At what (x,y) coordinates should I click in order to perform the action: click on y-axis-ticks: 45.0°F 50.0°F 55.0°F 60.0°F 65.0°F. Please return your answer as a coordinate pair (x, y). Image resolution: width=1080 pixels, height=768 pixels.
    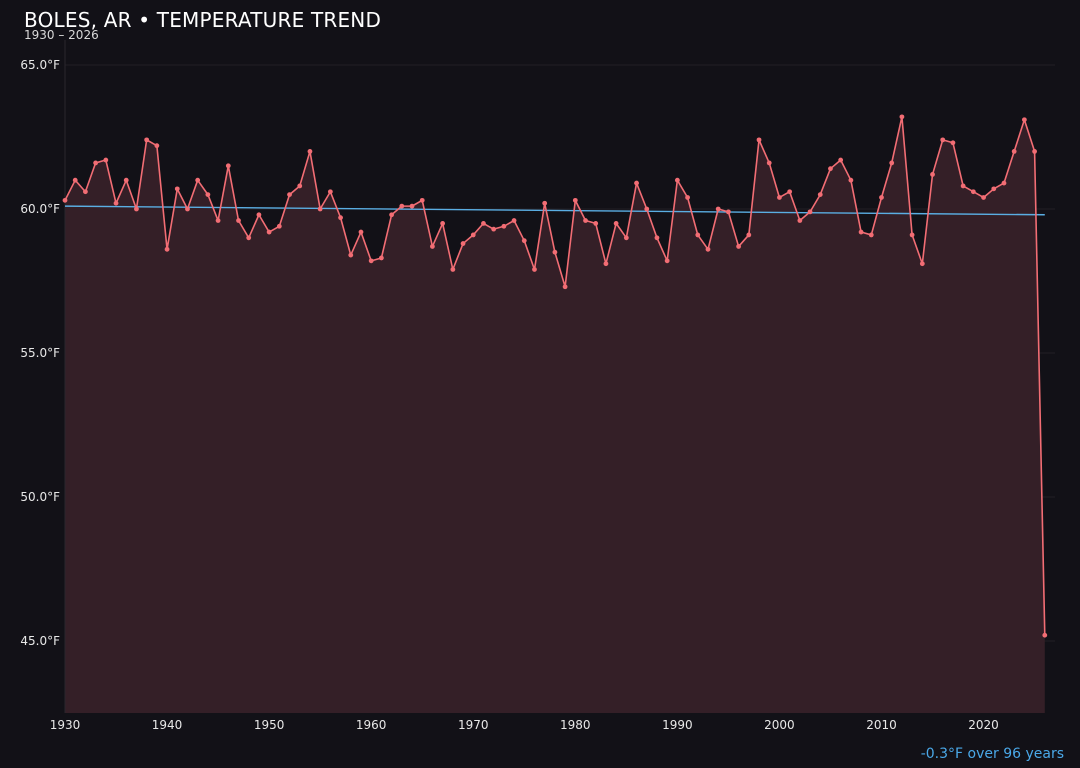
    Looking at the image, I should click on (40, 353).